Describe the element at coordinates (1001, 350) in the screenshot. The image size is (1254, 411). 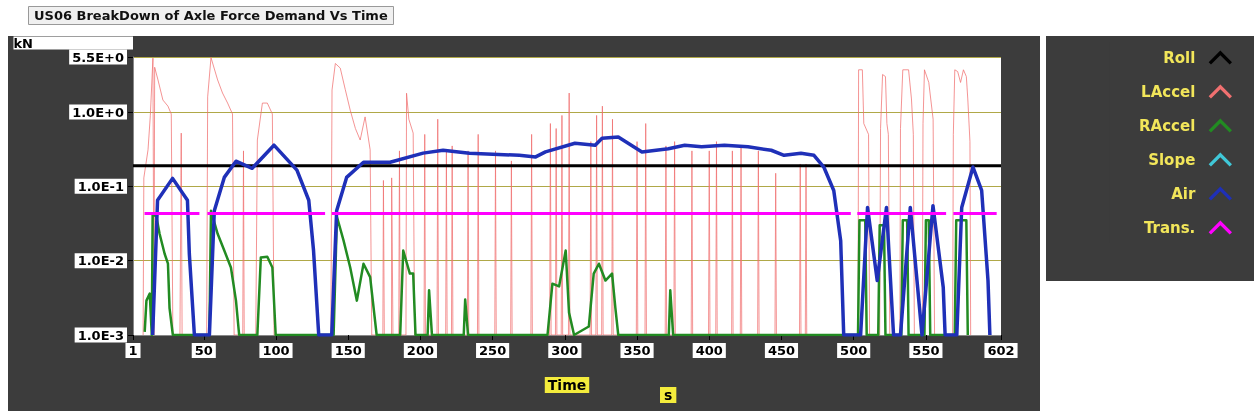
I see `x-tick-label: 602` at that location.